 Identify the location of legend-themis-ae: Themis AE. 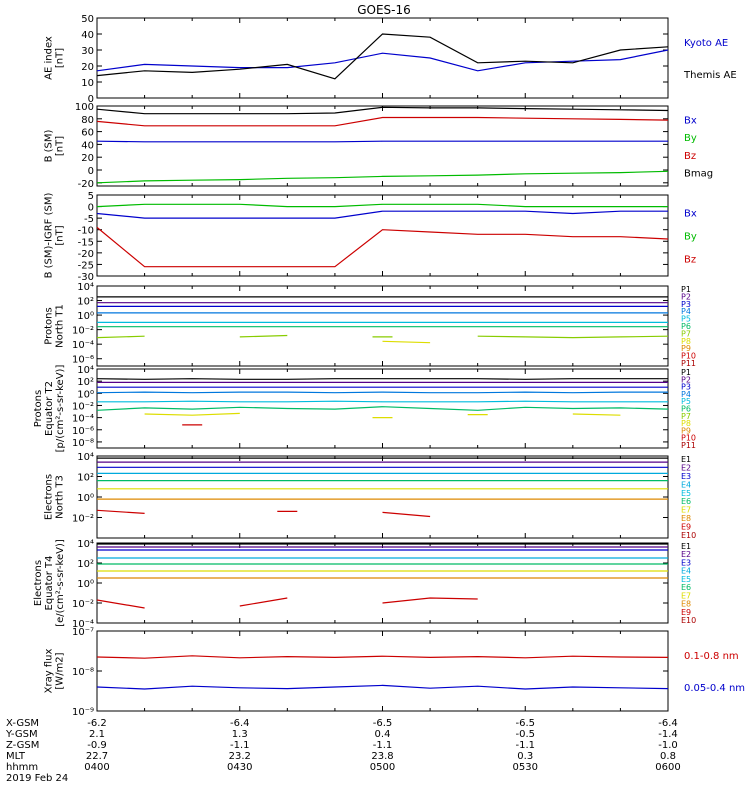
(710, 75).